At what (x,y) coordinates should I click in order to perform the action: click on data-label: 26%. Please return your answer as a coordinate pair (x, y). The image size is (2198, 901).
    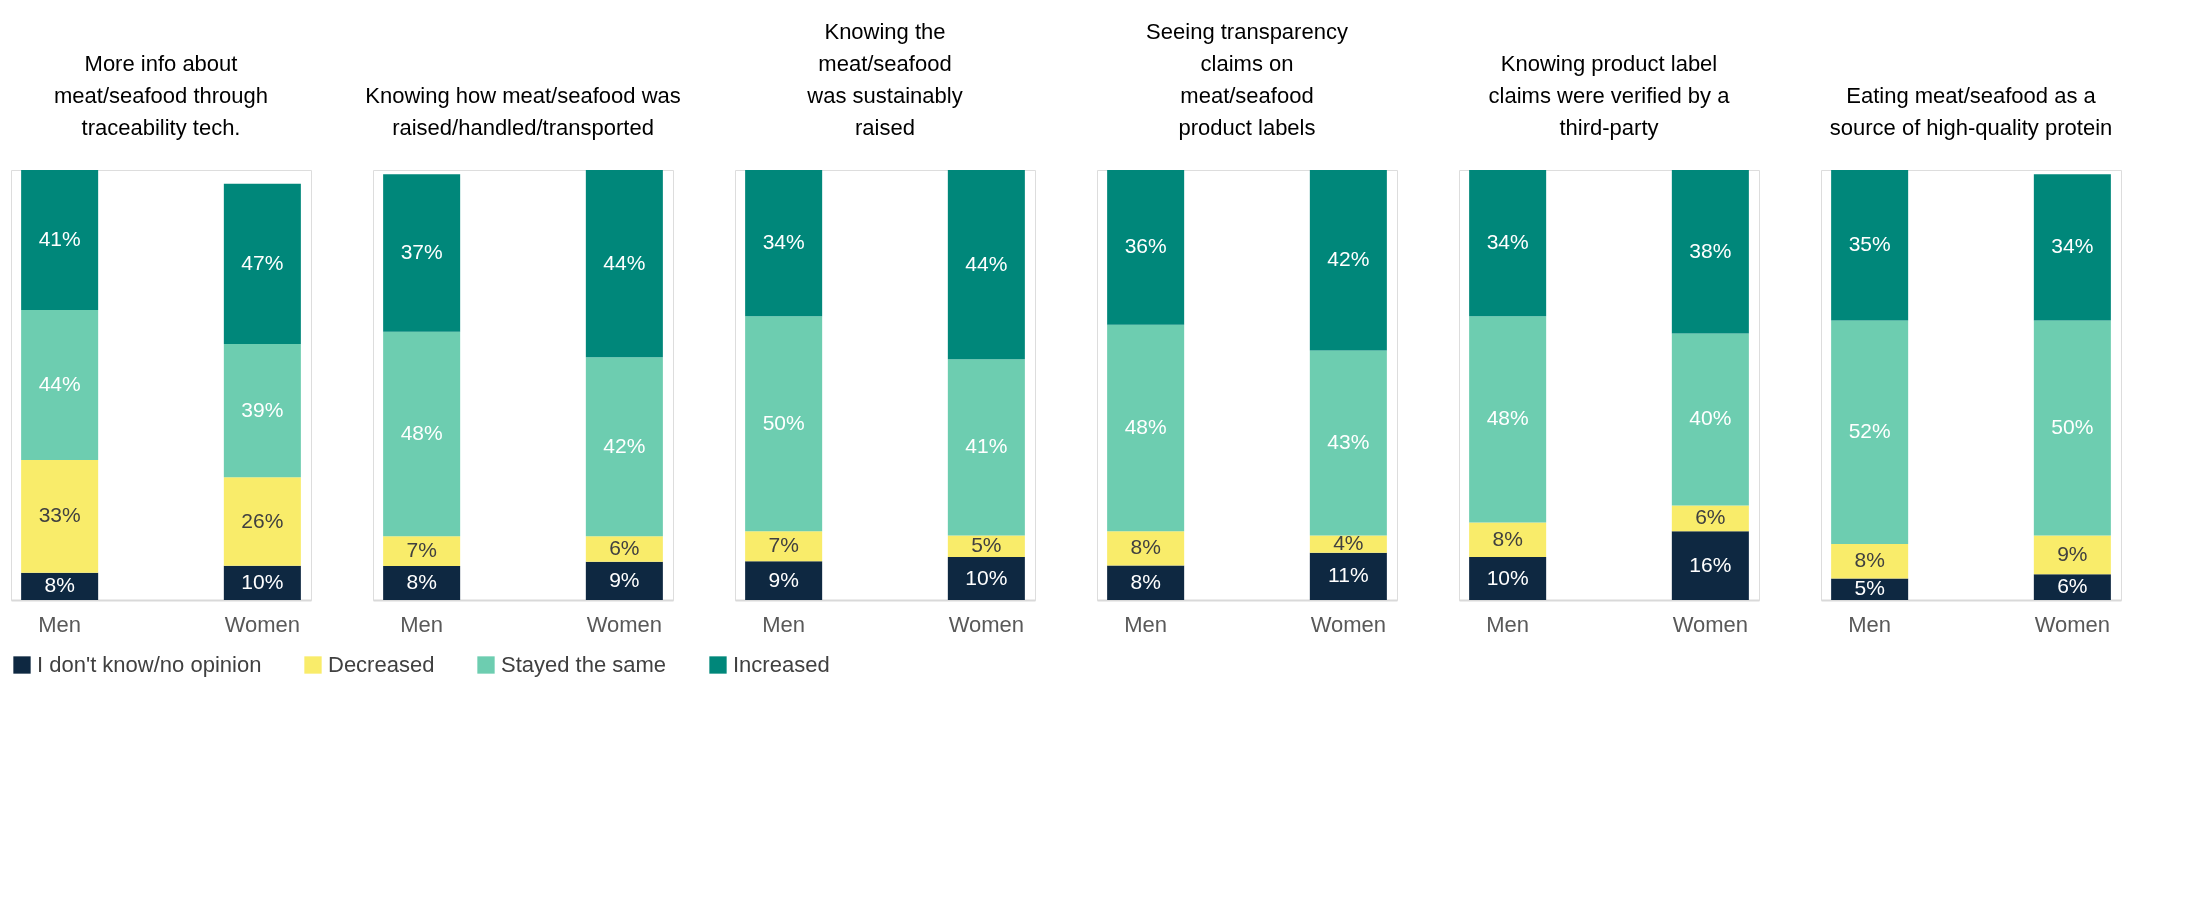
    Looking at the image, I should click on (262, 520).